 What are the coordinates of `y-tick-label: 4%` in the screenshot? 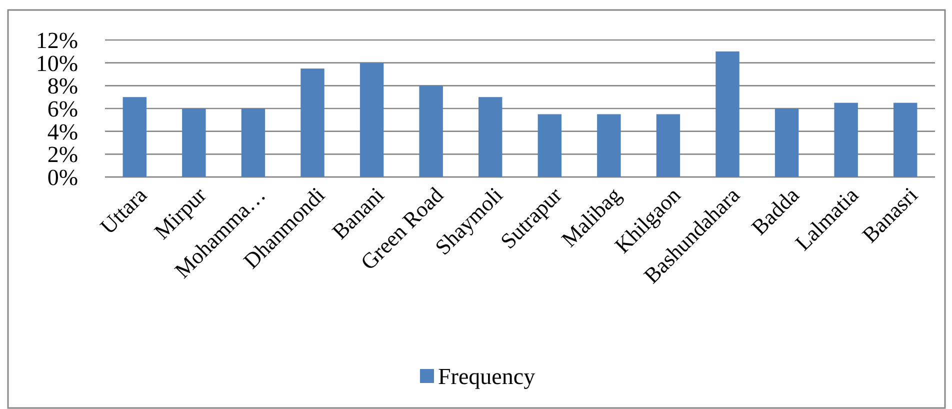 It's located at (62, 131).